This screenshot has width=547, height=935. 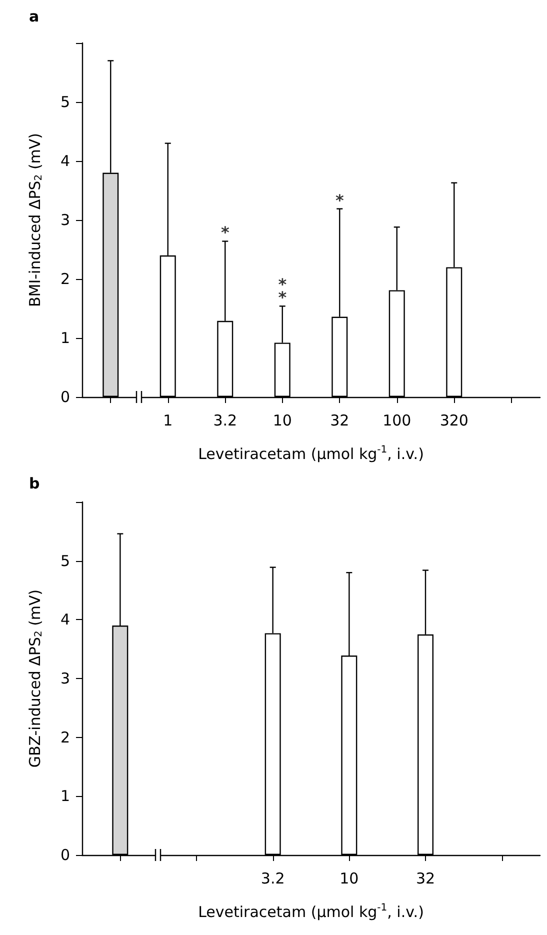 I want to click on x-tick-label: 320, so click(x=454, y=421).